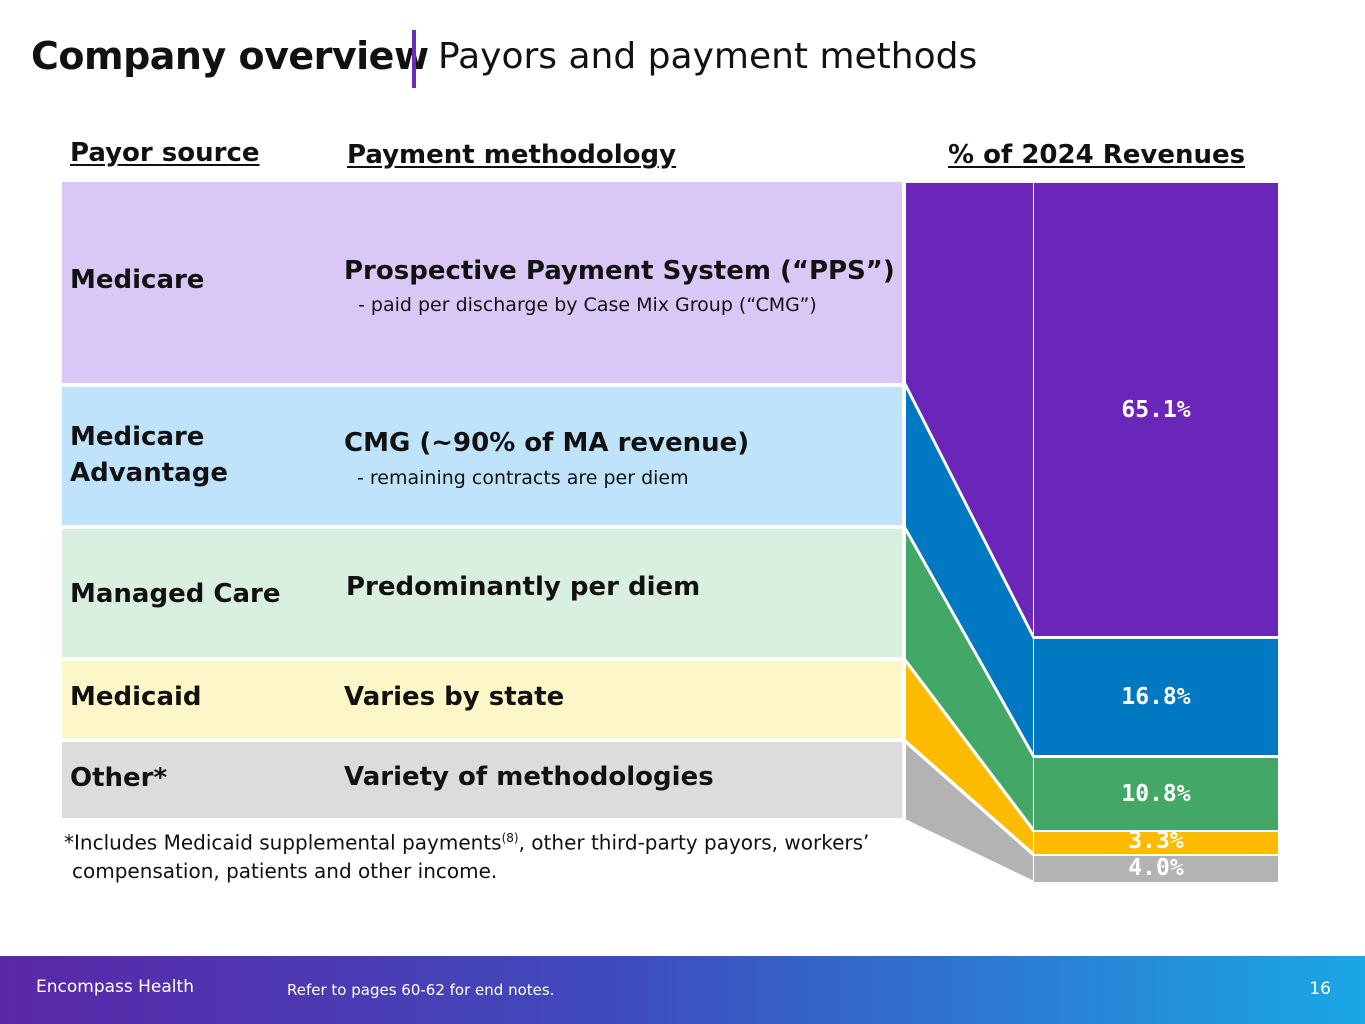 The width and height of the screenshot is (1365, 1024). I want to click on payor-managed-care: Managed Care, so click(175, 594).